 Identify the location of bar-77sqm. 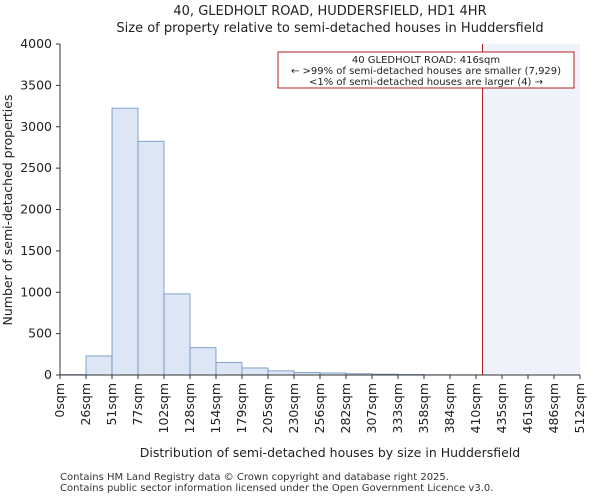
(151, 258).